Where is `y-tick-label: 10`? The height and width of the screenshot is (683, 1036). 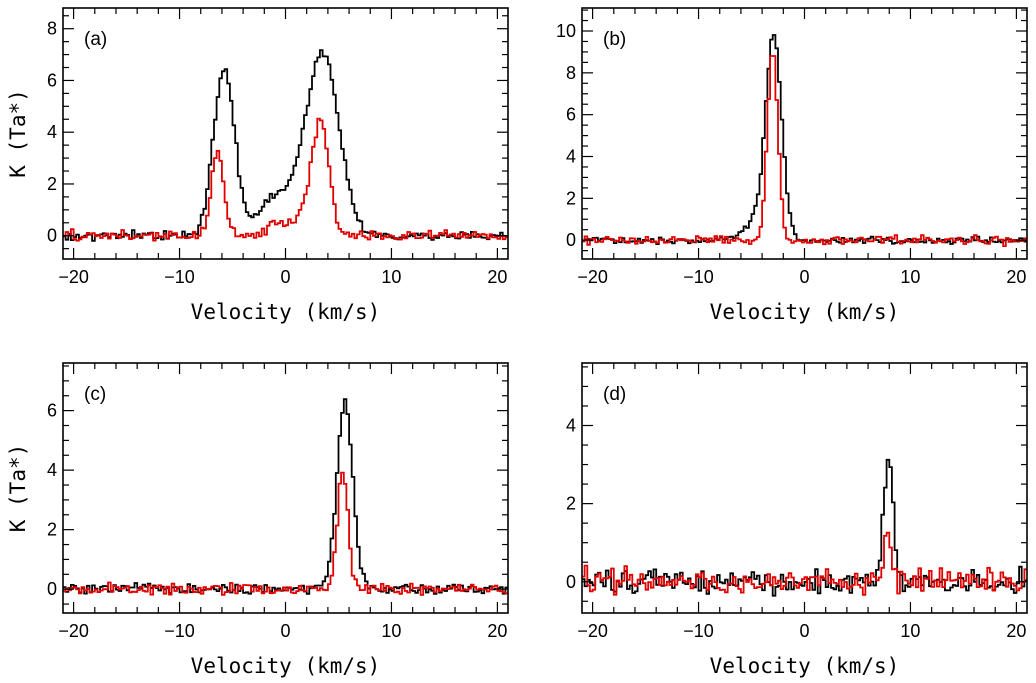 y-tick-label: 10 is located at coordinates (566, 31).